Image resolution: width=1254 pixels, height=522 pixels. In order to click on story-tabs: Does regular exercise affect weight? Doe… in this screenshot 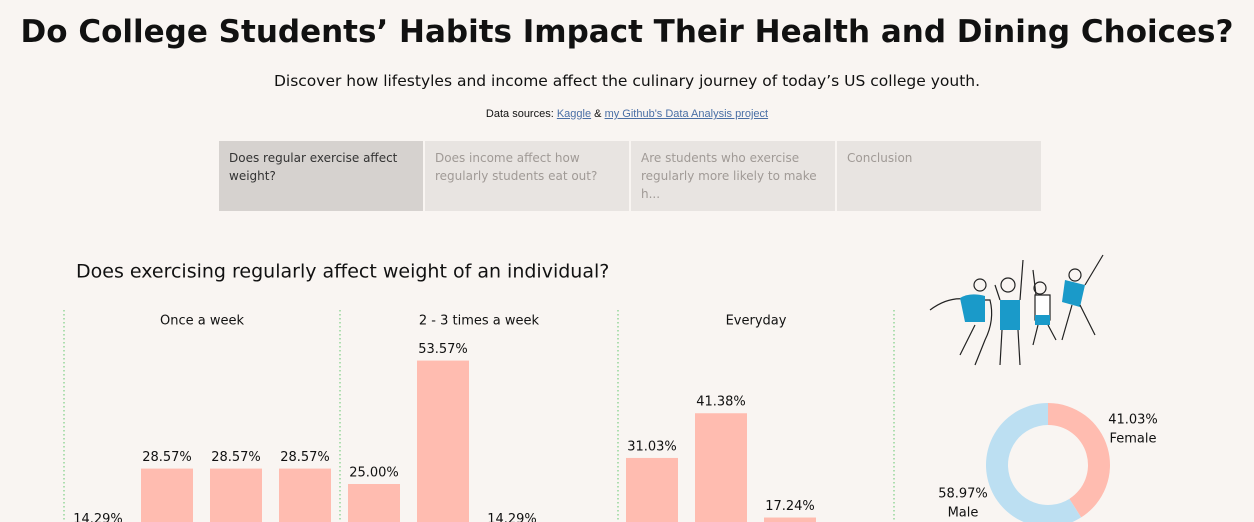, I will do `click(630, 176)`.